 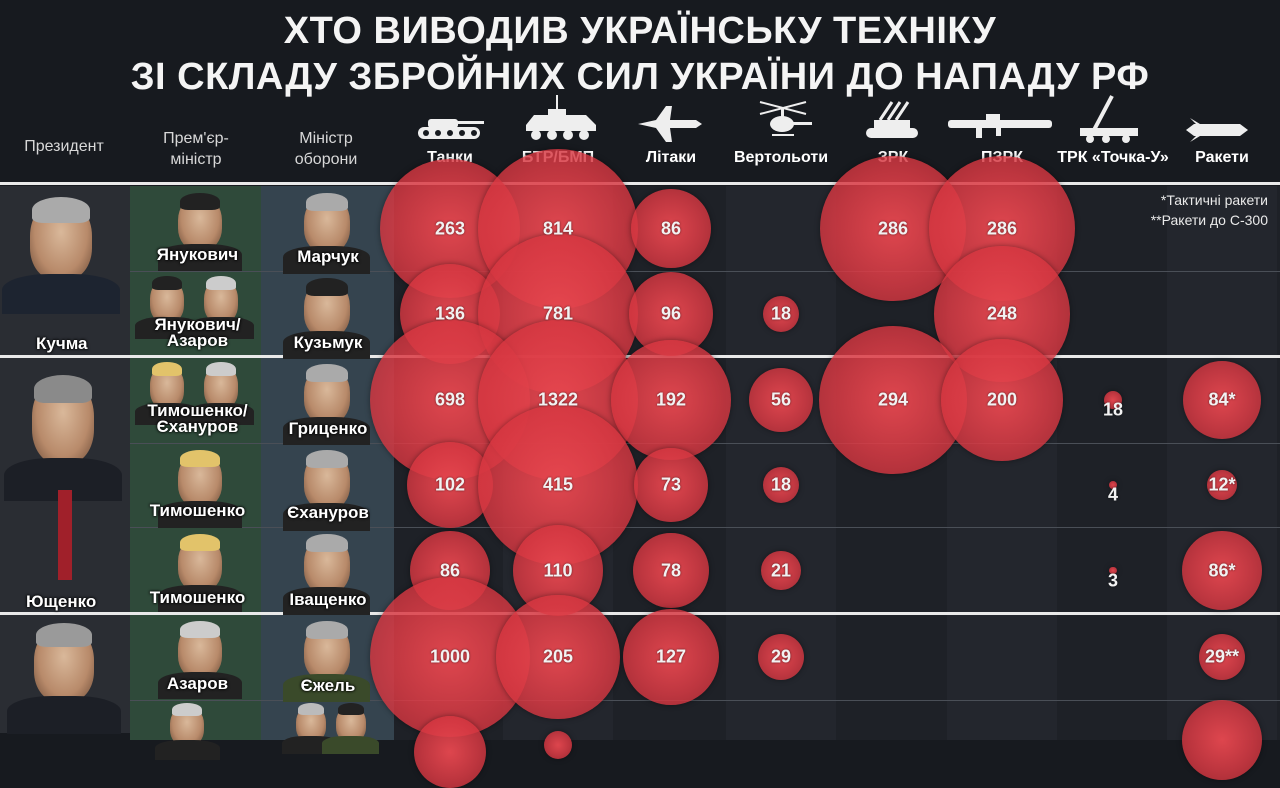 I want to click on value-label: 263, so click(x=450, y=228).